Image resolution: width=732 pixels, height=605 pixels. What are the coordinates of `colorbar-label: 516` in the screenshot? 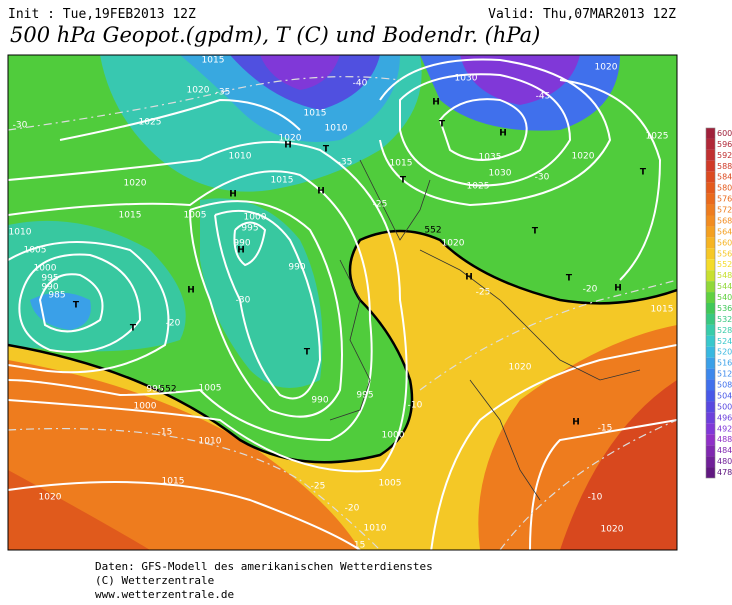 It's located at (724, 363).